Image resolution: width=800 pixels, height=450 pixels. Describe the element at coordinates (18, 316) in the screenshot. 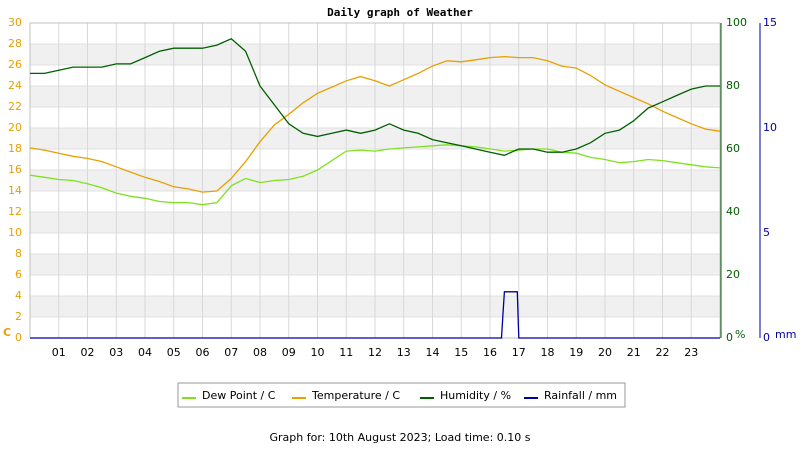

I see `y-tick-label: 2` at that location.